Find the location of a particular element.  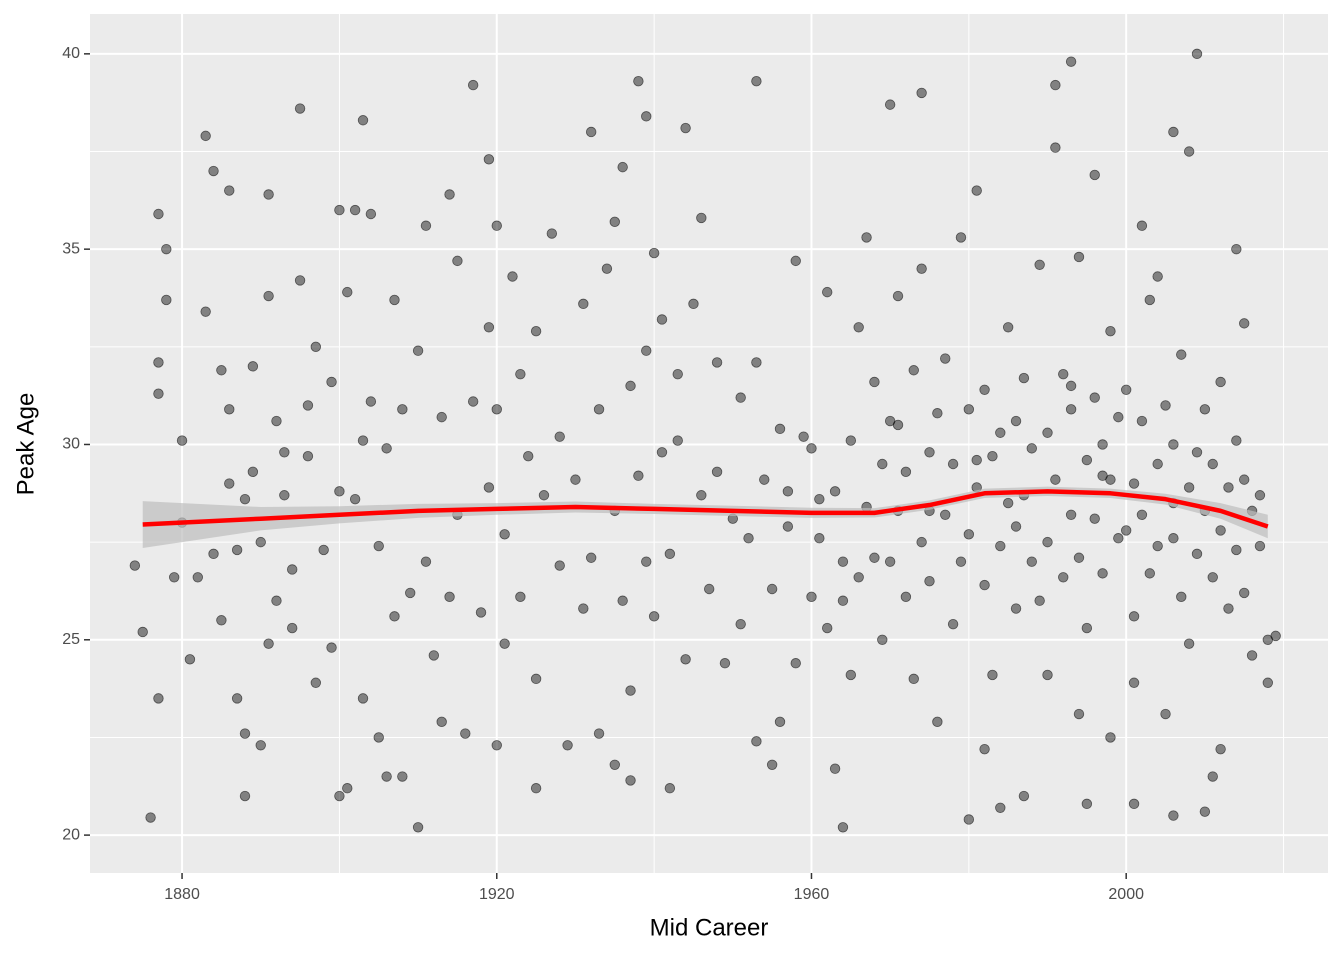

smooth-line is located at coordinates (705, 509).